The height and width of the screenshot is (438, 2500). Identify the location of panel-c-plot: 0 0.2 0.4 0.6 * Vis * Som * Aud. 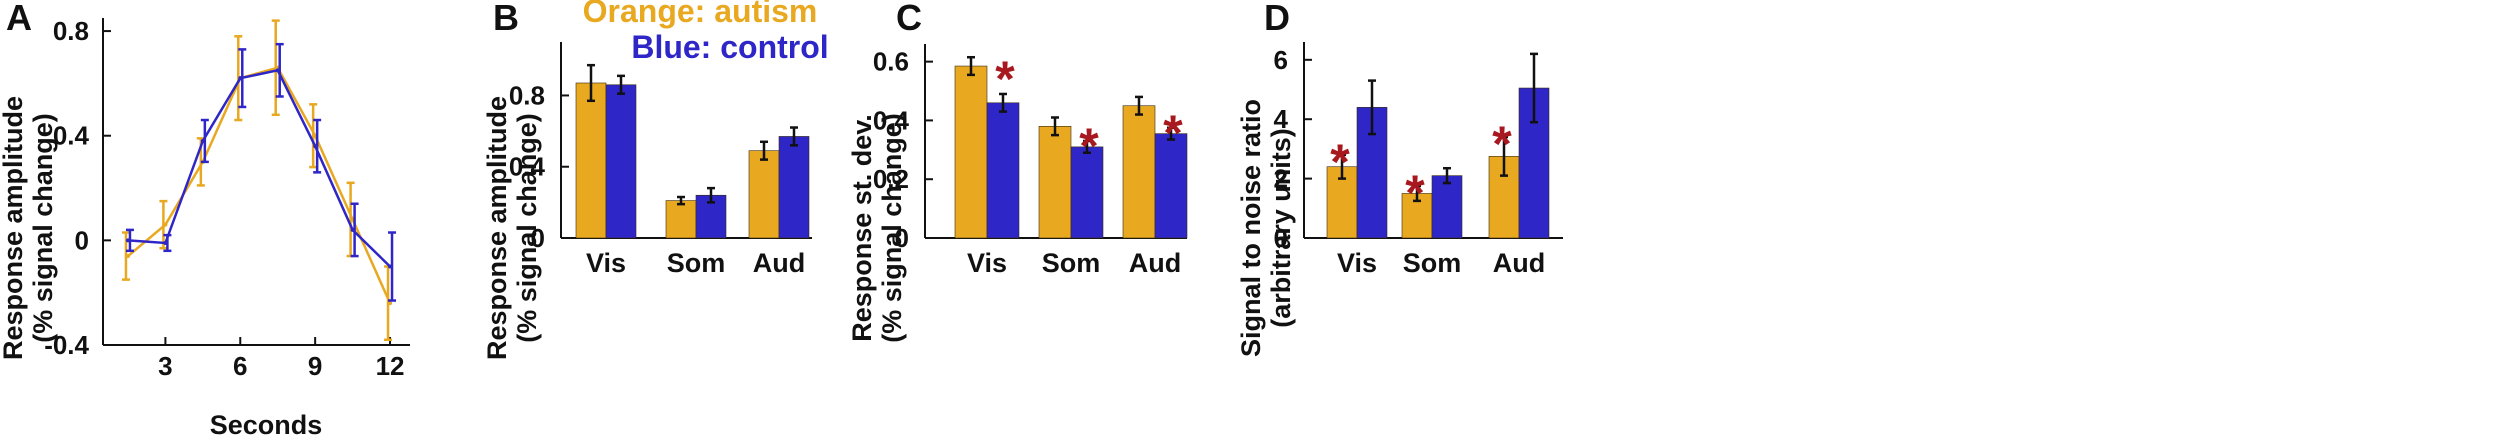
(1030, 161).